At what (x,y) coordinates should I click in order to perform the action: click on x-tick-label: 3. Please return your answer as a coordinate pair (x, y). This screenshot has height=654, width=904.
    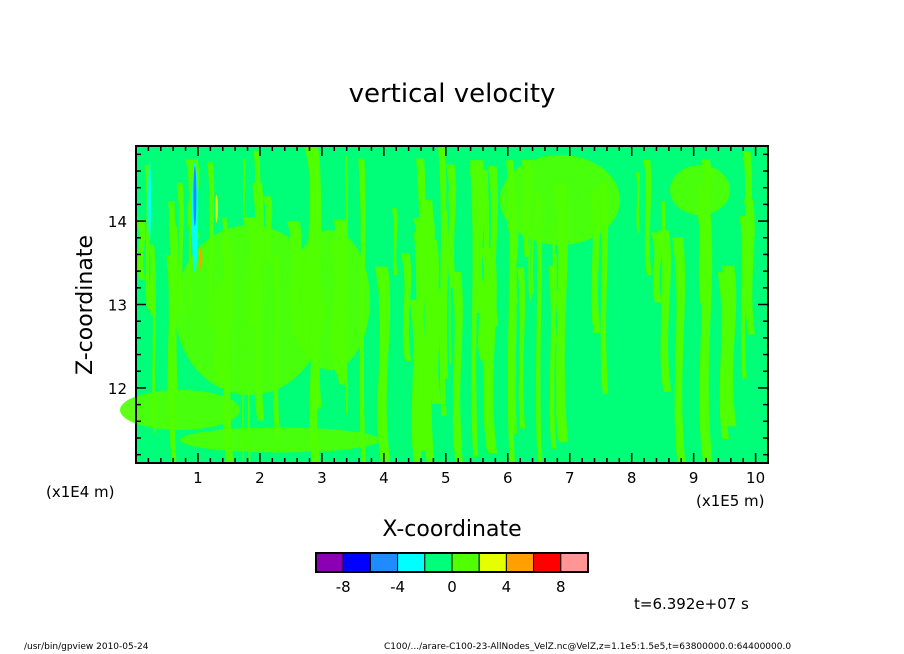
    Looking at the image, I should click on (322, 478).